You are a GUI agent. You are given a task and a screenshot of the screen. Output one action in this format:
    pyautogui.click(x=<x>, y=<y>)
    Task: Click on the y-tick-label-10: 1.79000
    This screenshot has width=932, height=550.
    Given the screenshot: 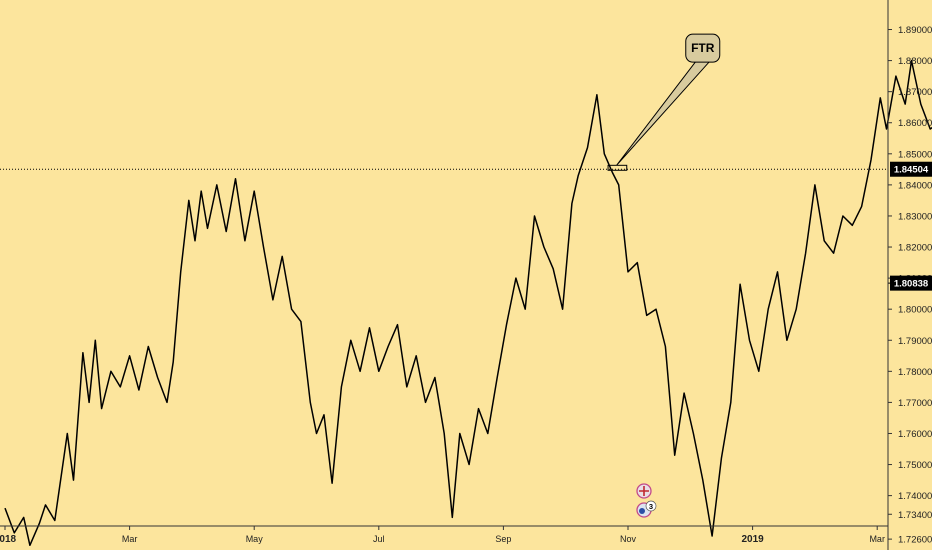 What is the action you would take?
    pyautogui.click(x=915, y=341)
    